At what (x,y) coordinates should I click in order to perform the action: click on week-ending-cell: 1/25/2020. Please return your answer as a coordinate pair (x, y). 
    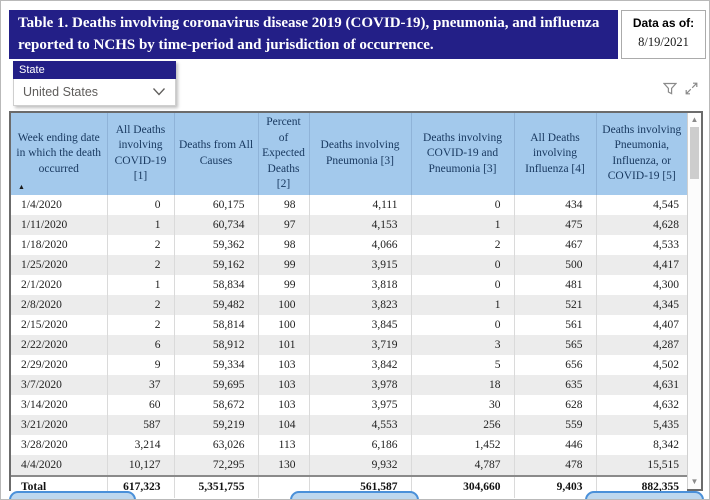
    Looking at the image, I should click on (59, 264).